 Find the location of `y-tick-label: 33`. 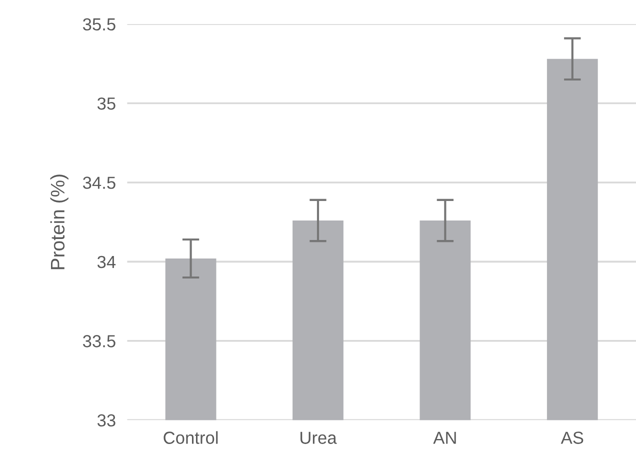

y-tick-label: 33 is located at coordinates (106, 420).